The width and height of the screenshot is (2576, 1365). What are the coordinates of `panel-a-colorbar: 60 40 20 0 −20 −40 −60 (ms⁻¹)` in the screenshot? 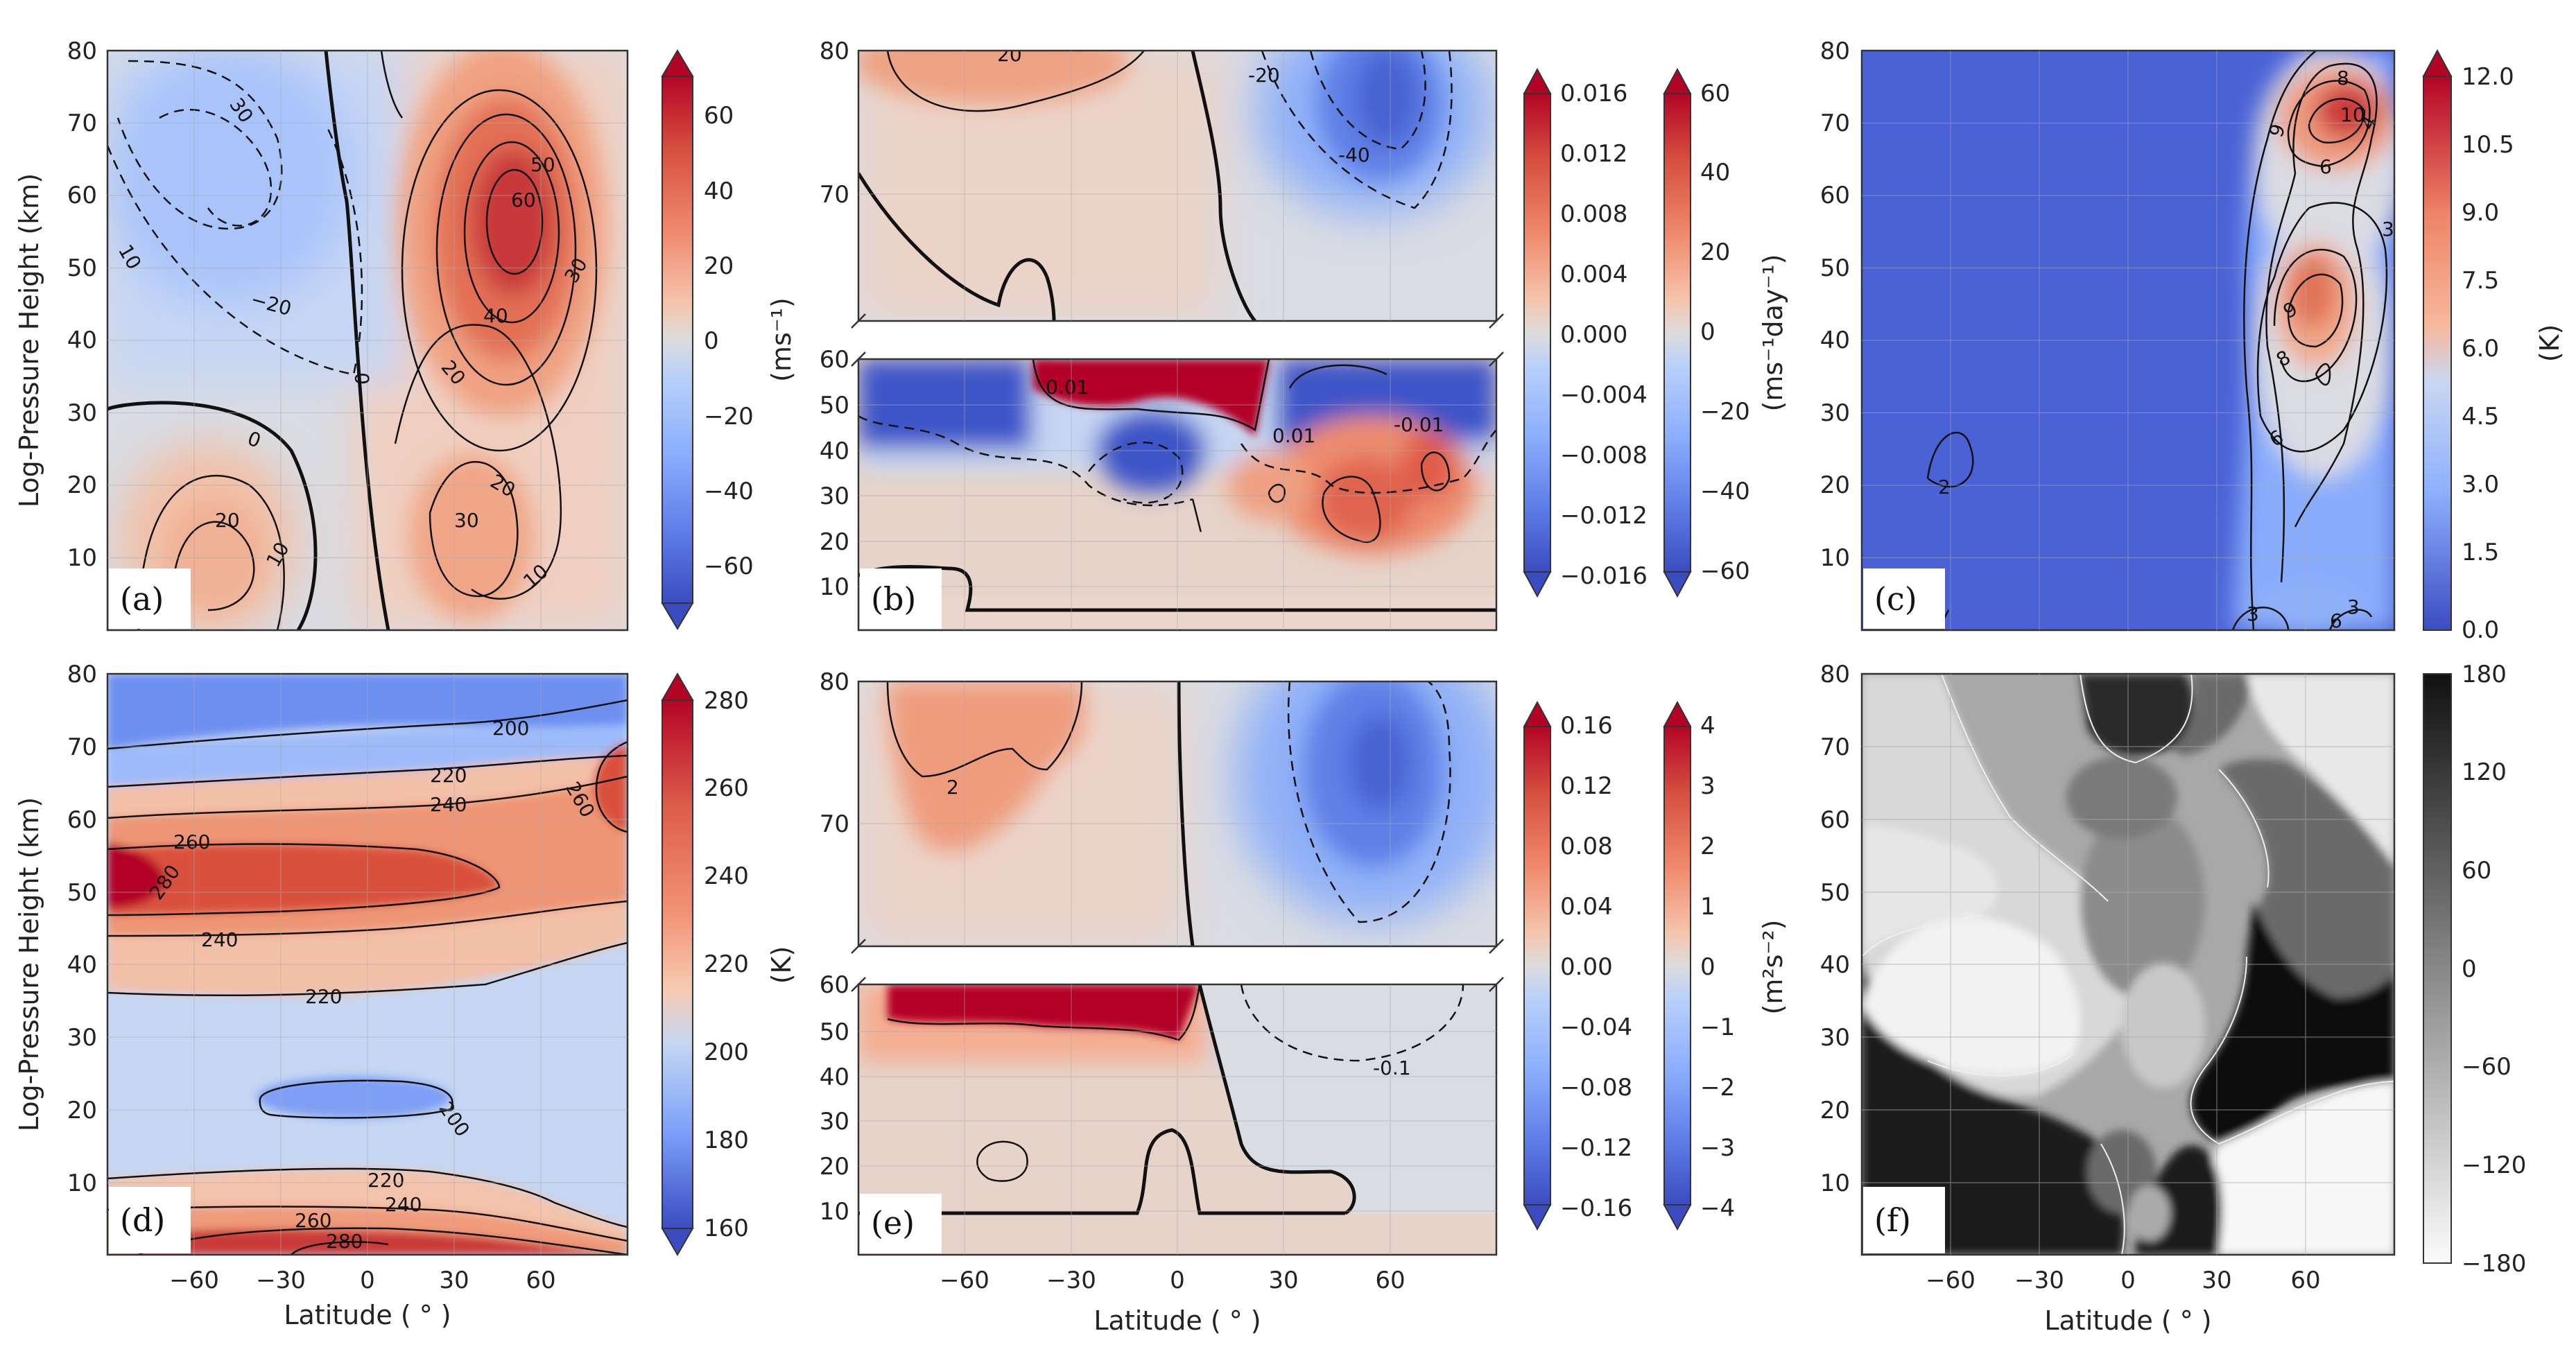 It's located at (729, 340).